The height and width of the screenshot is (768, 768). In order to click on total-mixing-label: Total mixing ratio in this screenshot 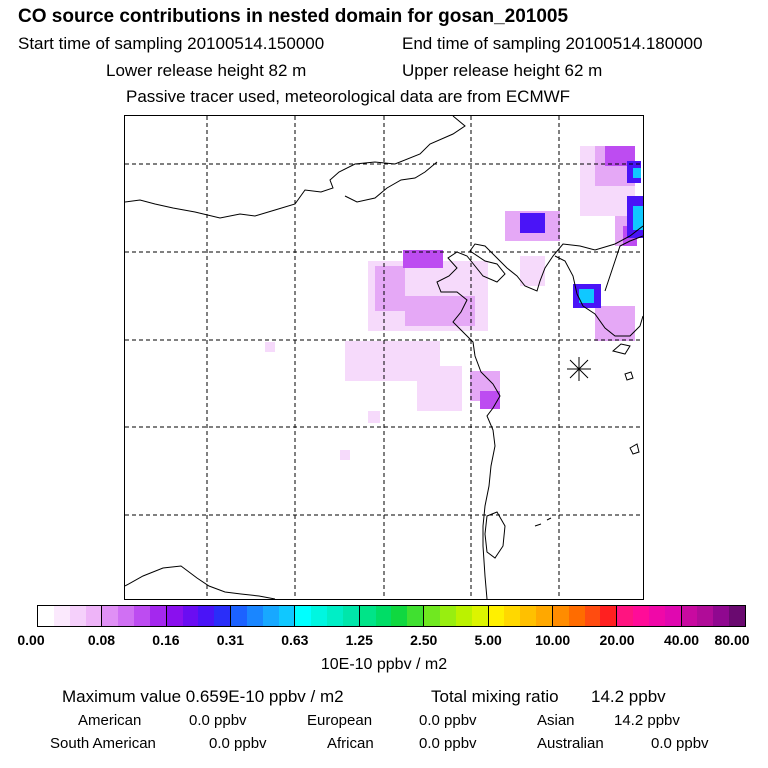, I will do `click(495, 696)`.